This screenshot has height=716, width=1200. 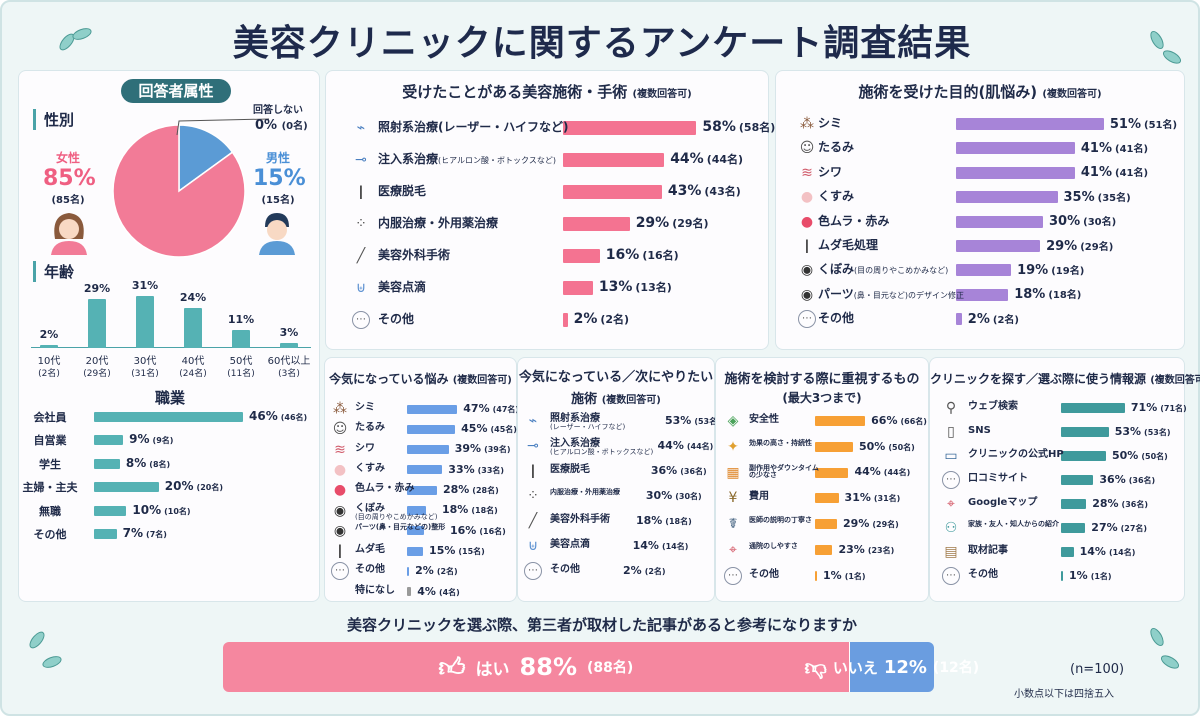 I want to click on gender-title: 性別, so click(x=53, y=119).